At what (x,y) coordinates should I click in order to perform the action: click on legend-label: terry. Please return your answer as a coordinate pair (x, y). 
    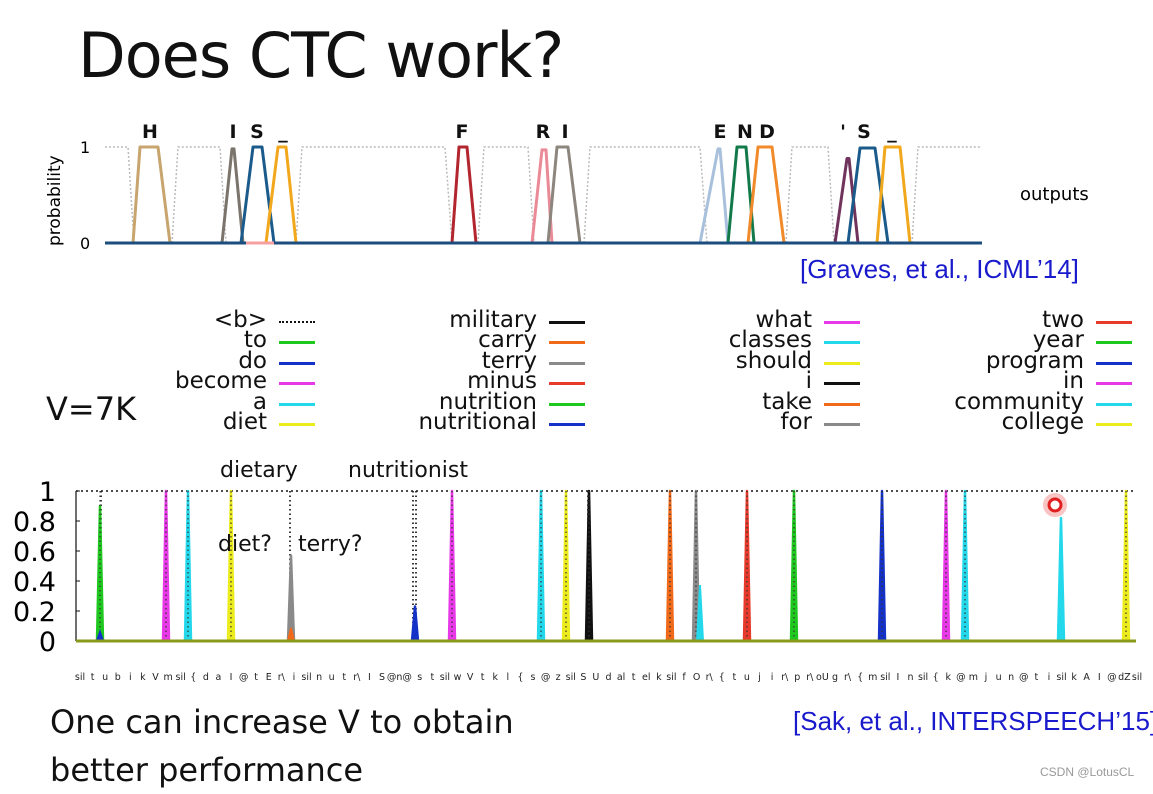
    Looking at the image, I should click on (509, 360).